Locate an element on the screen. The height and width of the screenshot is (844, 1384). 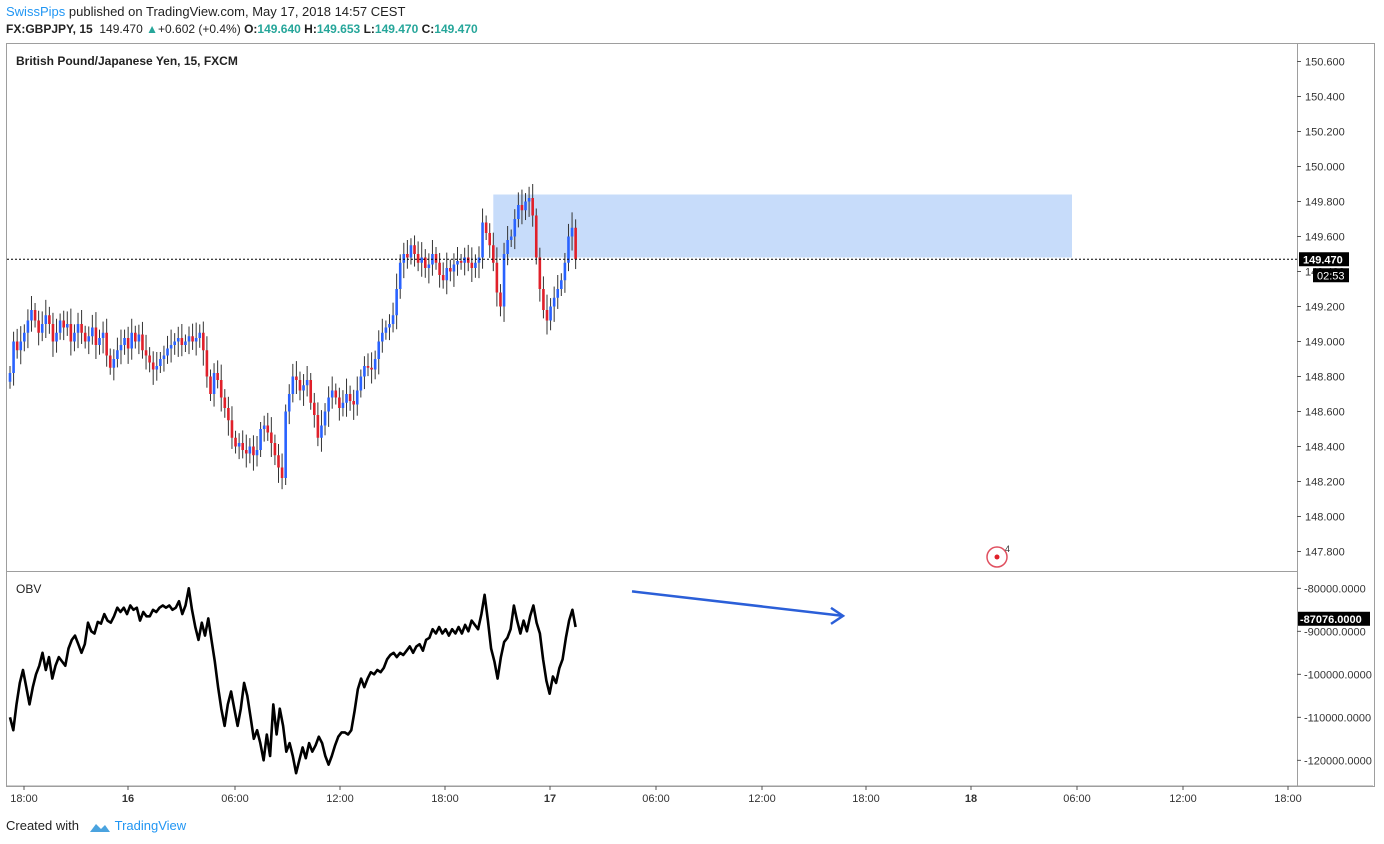
footer: Created with TradingView is located at coordinates (96, 825).